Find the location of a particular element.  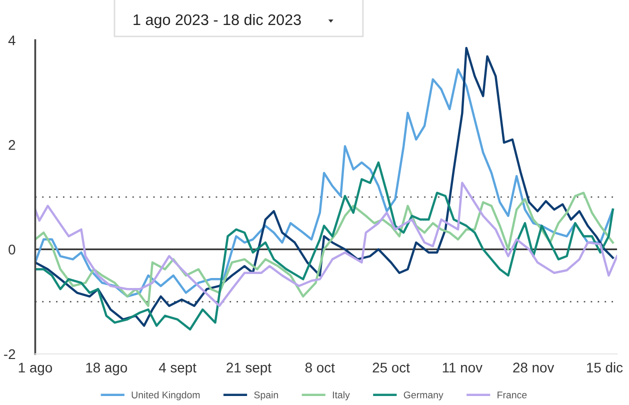

legend-label: France is located at coordinates (512, 395).